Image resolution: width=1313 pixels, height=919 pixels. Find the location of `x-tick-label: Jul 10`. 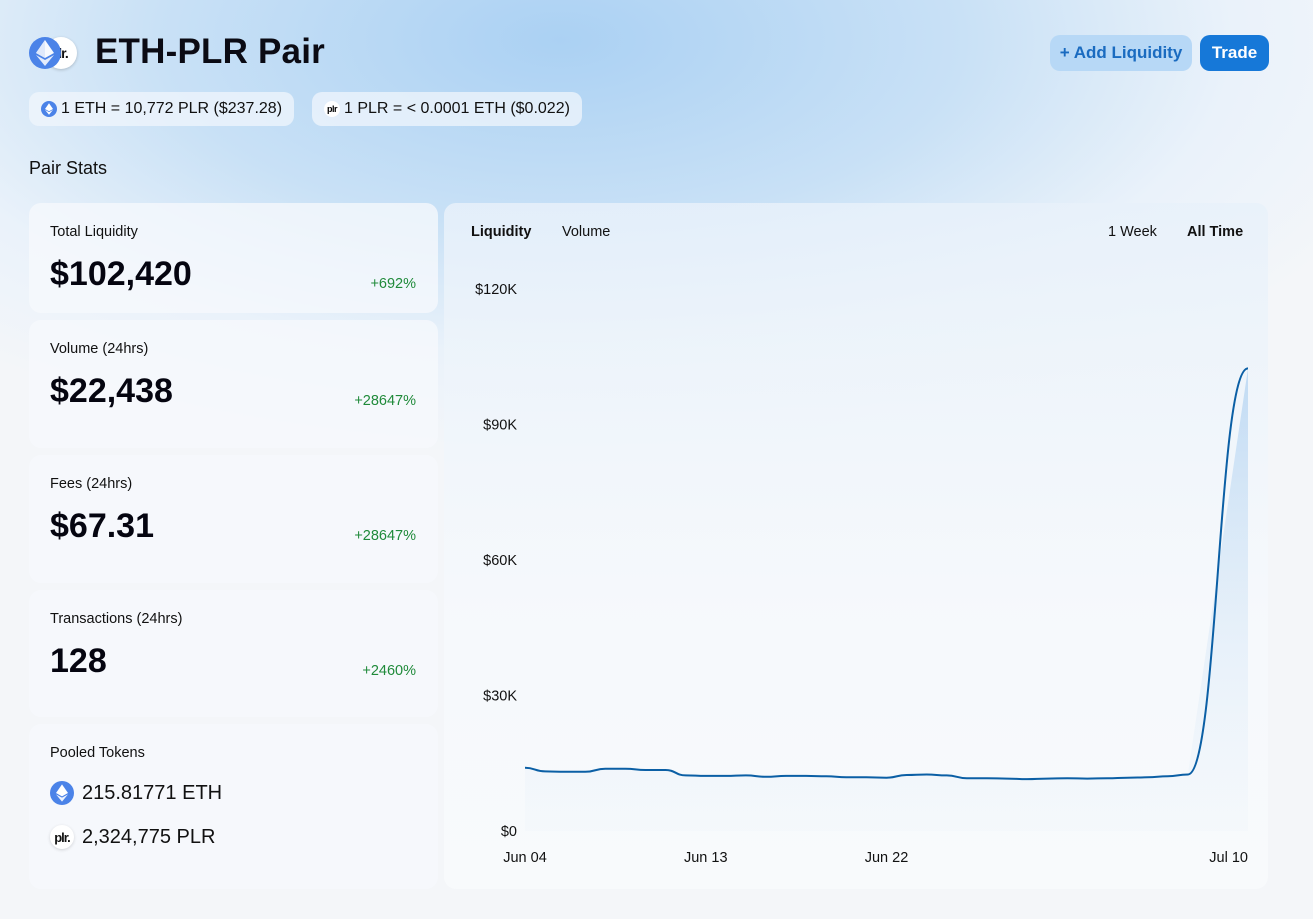

x-tick-label: Jul 10 is located at coordinates (1228, 858).